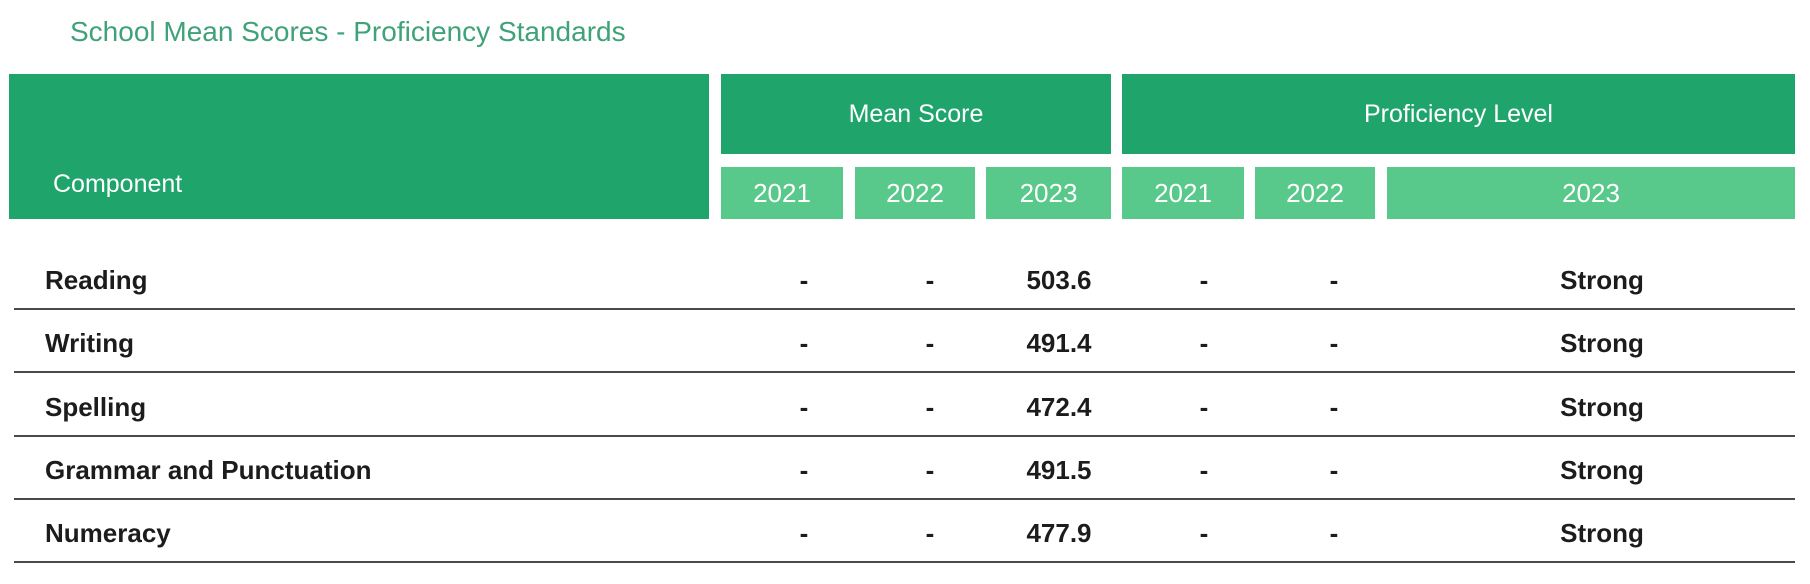 The height and width of the screenshot is (584, 1810). What do you see at coordinates (904, 343) in the screenshot?
I see `table-row: Writing - - 491.4 - - Strong` at bounding box center [904, 343].